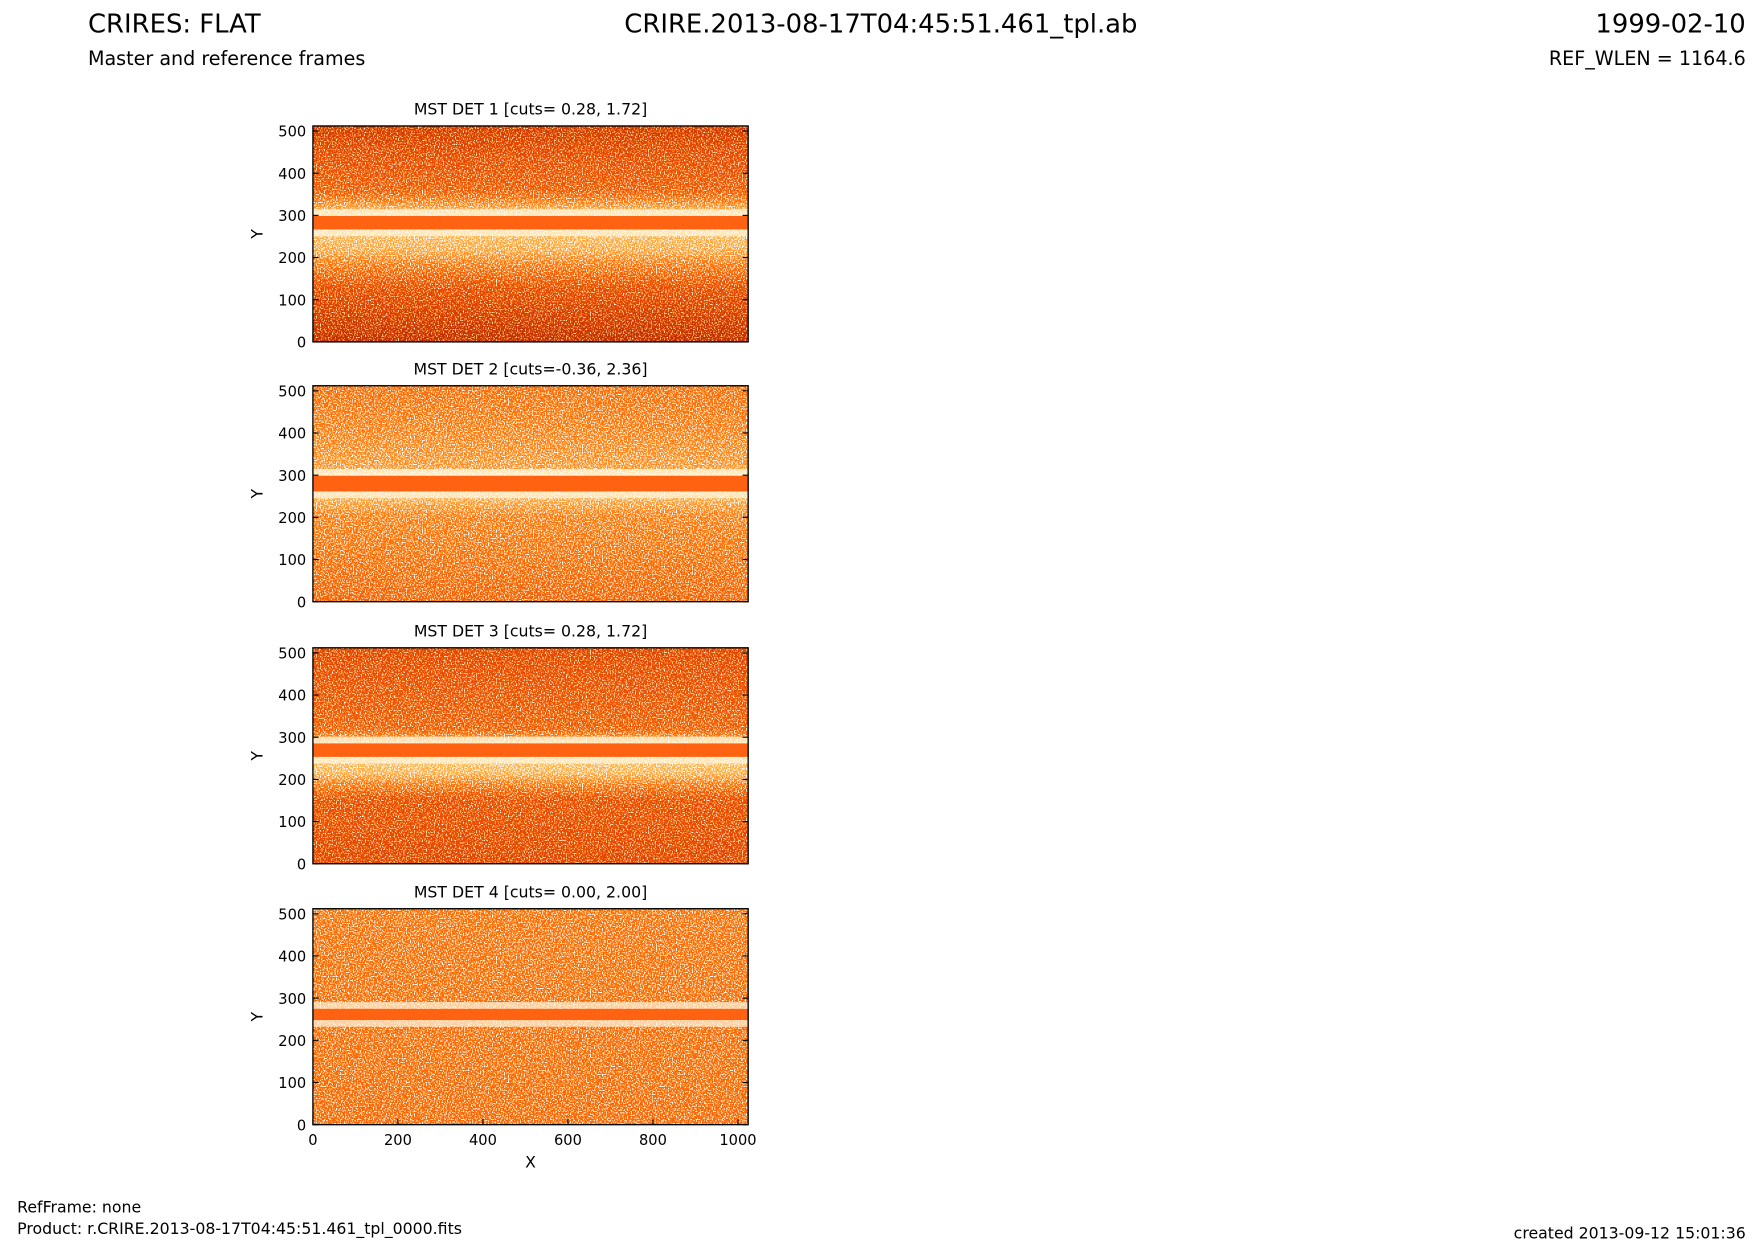 This screenshot has height=1245, width=1755. What do you see at coordinates (530, 891) in the screenshot?
I see `panel-title: MST DET 4 [cuts= 0.00, 2.00]` at bounding box center [530, 891].